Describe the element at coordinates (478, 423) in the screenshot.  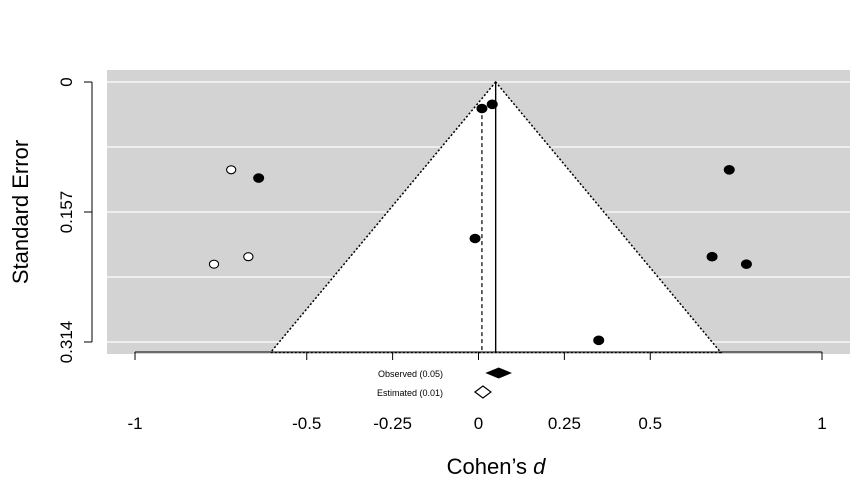
I see `x-tick-label: 0` at that location.